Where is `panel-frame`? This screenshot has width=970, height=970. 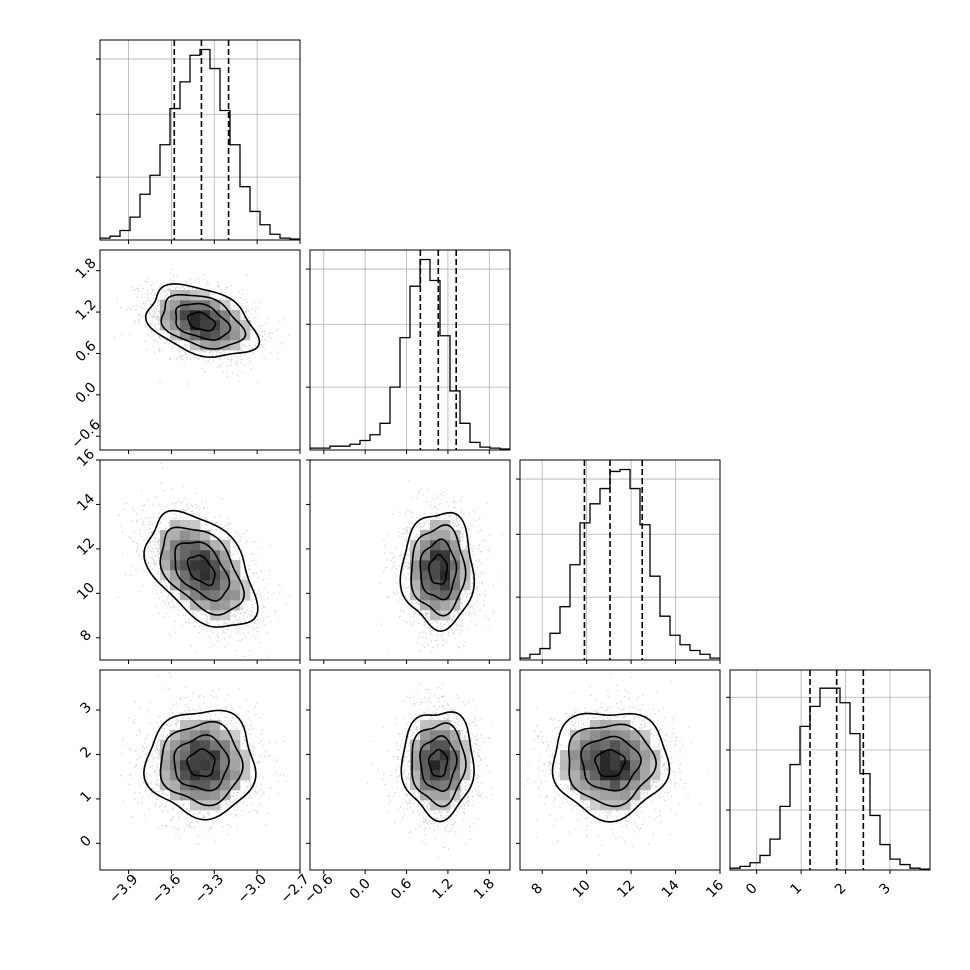
panel-frame is located at coordinates (410, 560).